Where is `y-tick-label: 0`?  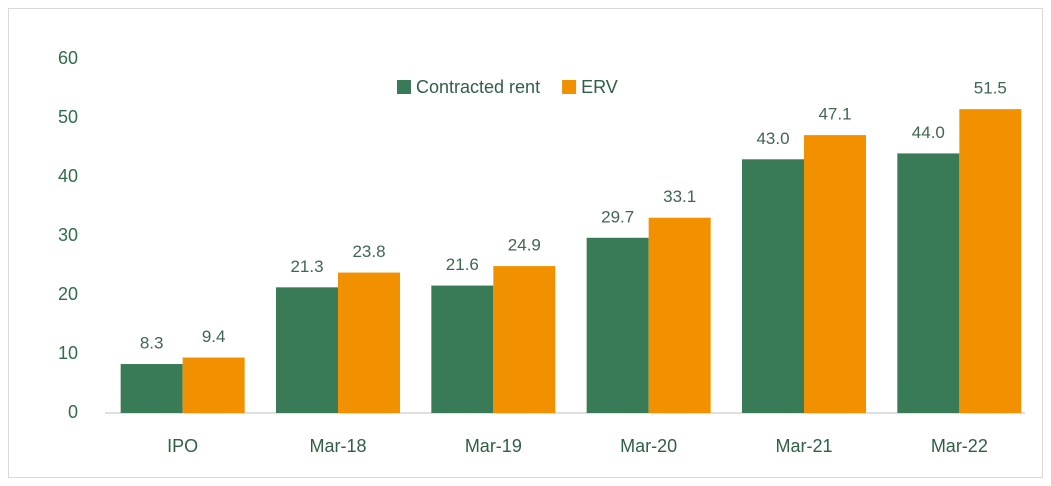
y-tick-label: 0 is located at coordinates (73, 412).